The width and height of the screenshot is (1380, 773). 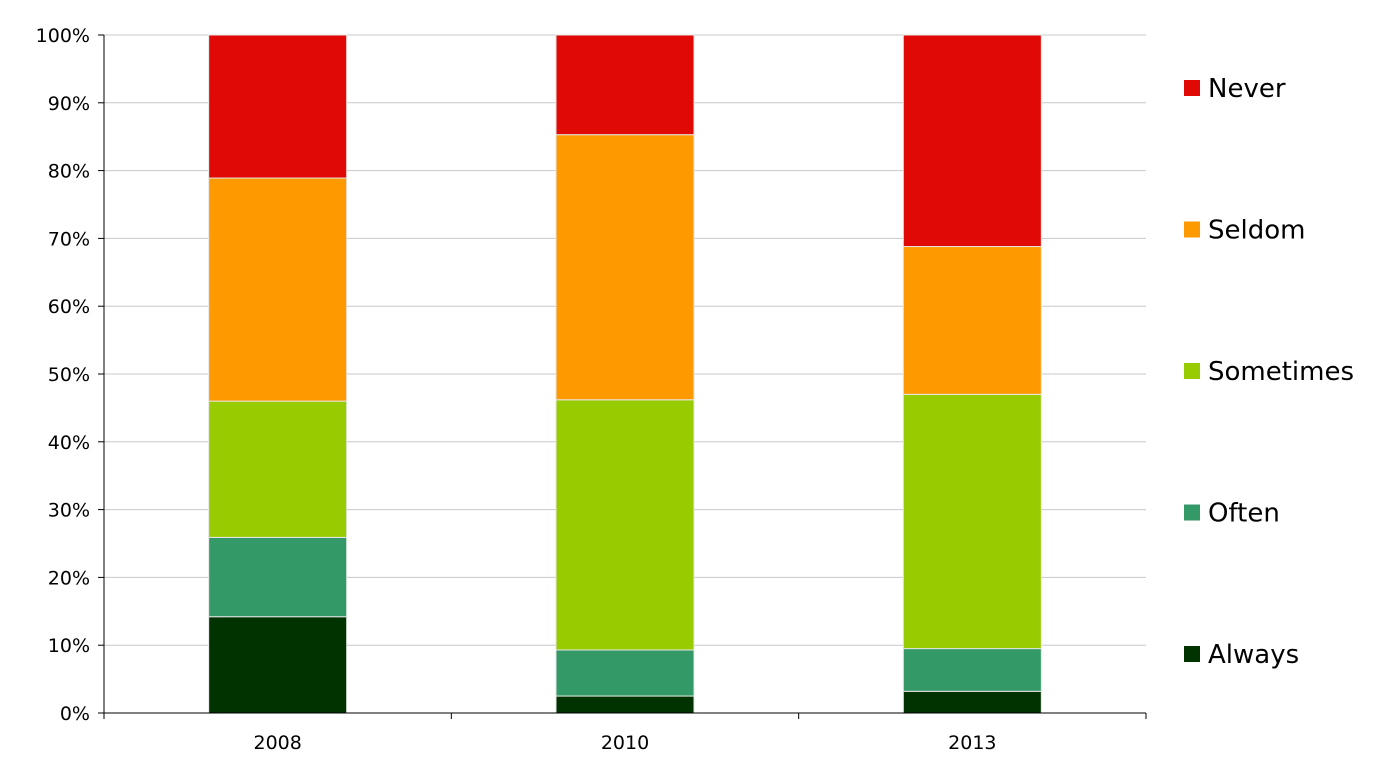 I want to click on legend-label-never: Never, so click(x=1247, y=89).